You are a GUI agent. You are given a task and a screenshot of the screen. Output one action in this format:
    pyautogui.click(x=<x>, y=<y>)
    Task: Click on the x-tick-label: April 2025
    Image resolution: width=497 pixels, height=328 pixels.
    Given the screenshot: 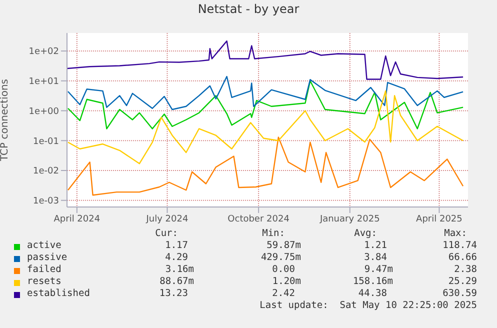 What is the action you would take?
    pyautogui.click(x=439, y=219)
    